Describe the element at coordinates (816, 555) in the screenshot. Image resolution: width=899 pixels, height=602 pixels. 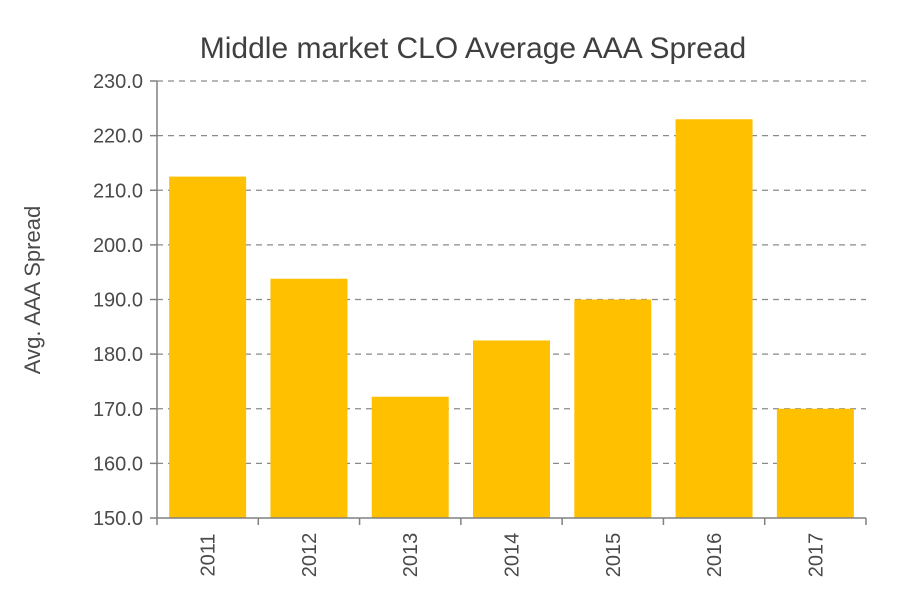
I see `x-tick-label-2017: 2017` at that location.